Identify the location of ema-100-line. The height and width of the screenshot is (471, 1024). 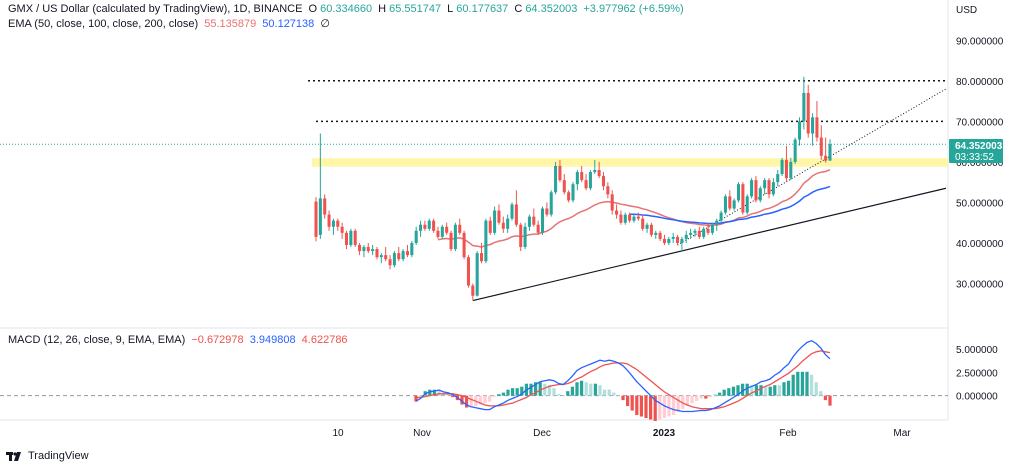
(730, 205).